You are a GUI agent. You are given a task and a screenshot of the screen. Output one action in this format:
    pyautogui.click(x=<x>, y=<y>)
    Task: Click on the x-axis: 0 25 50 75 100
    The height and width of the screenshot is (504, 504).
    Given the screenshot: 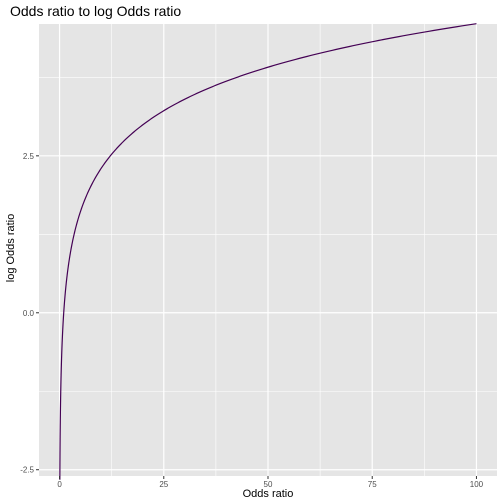 What is the action you would take?
    pyautogui.click(x=270, y=482)
    